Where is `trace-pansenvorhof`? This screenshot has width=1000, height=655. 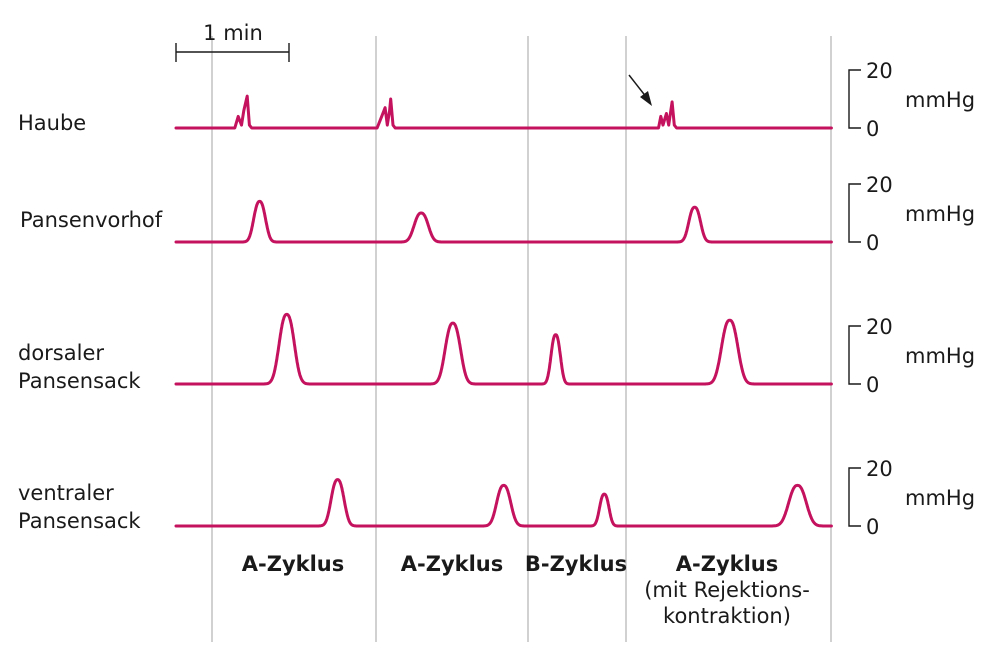 trace-pansenvorhof is located at coordinates (503, 221).